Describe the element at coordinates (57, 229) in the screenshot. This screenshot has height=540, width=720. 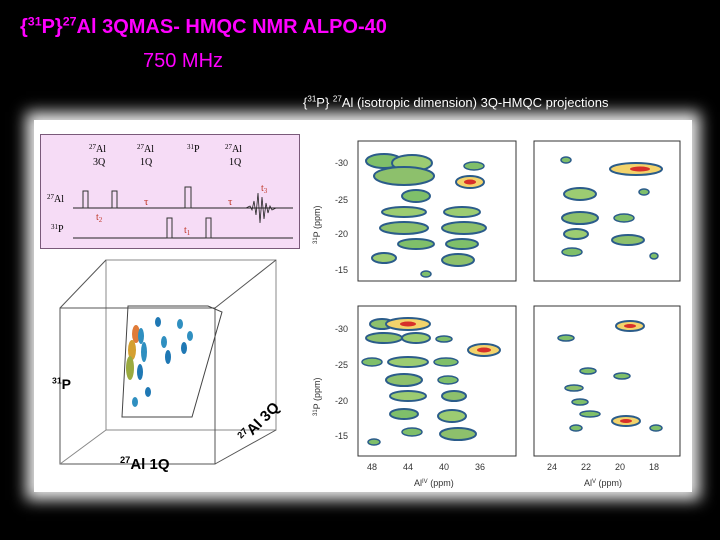
I see `channel-p-label: 31P` at that location.